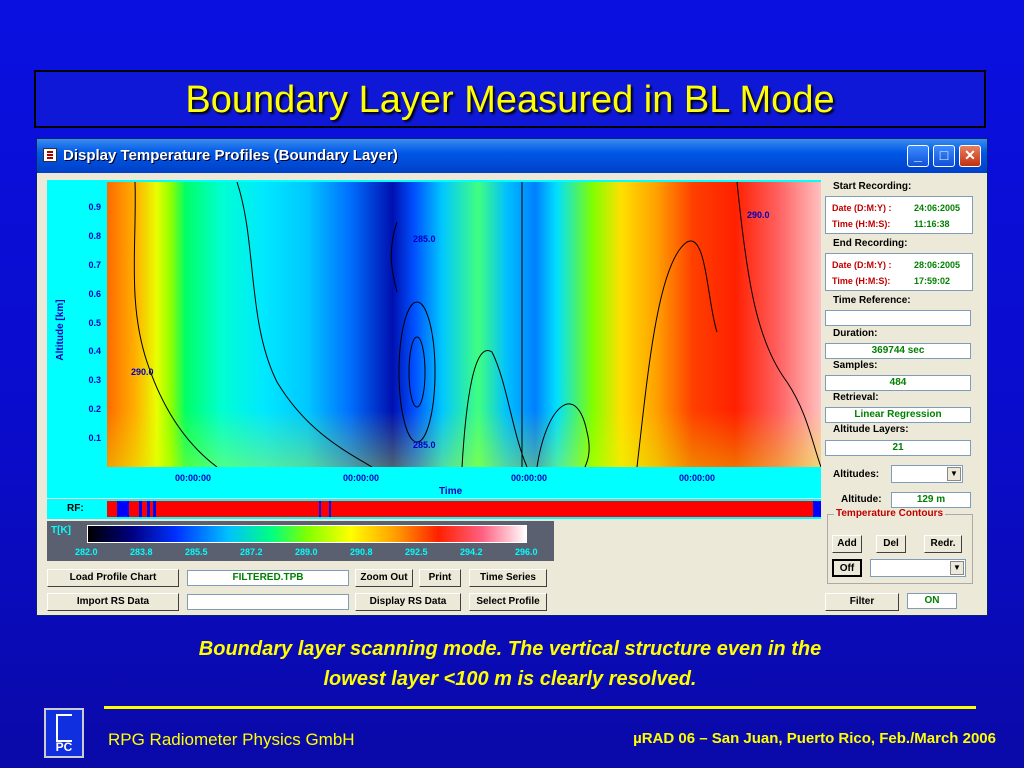  What do you see at coordinates (861, 499) in the screenshot?
I see `altitude-label: Altitude:` at bounding box center [861, 499].